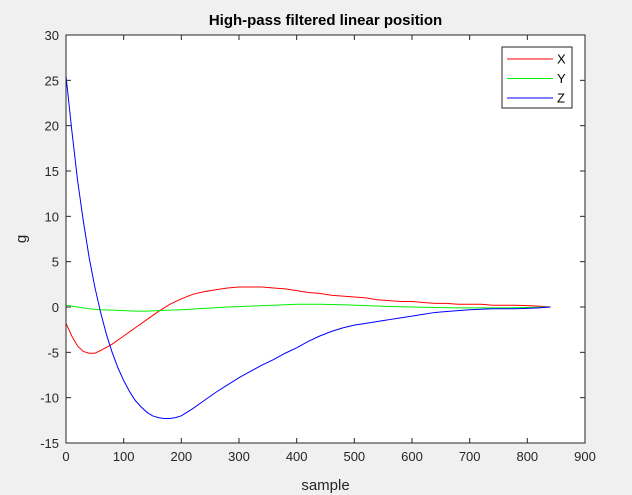 This screenshot has height=495, width=632. I want to click on x-tick-label: 500, so click(354, 456).